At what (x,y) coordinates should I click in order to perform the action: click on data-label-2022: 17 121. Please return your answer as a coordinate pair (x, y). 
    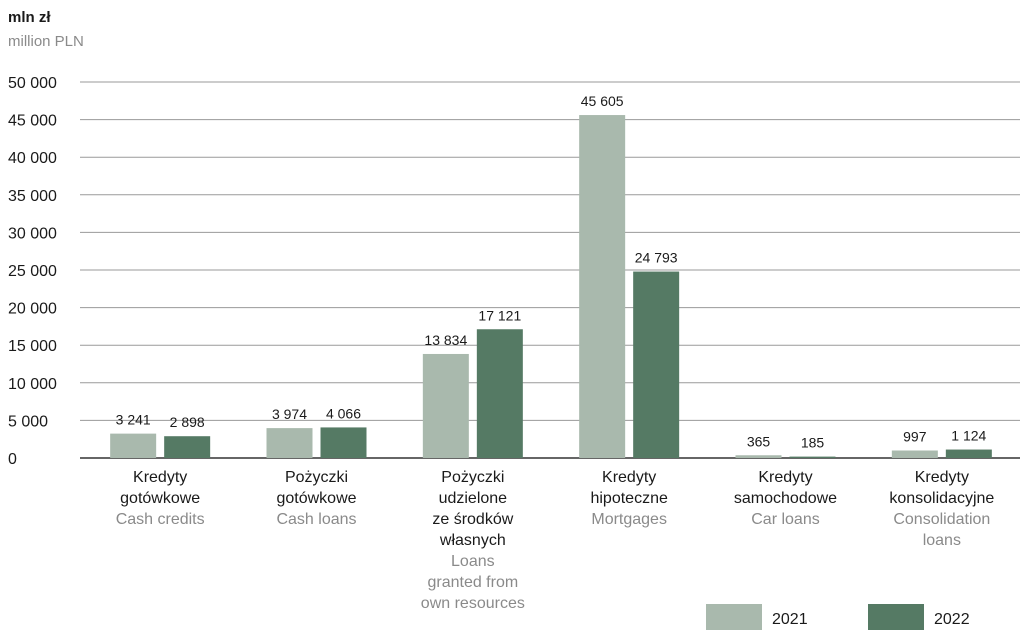
    Looking at the image, I should click on (499, 315).